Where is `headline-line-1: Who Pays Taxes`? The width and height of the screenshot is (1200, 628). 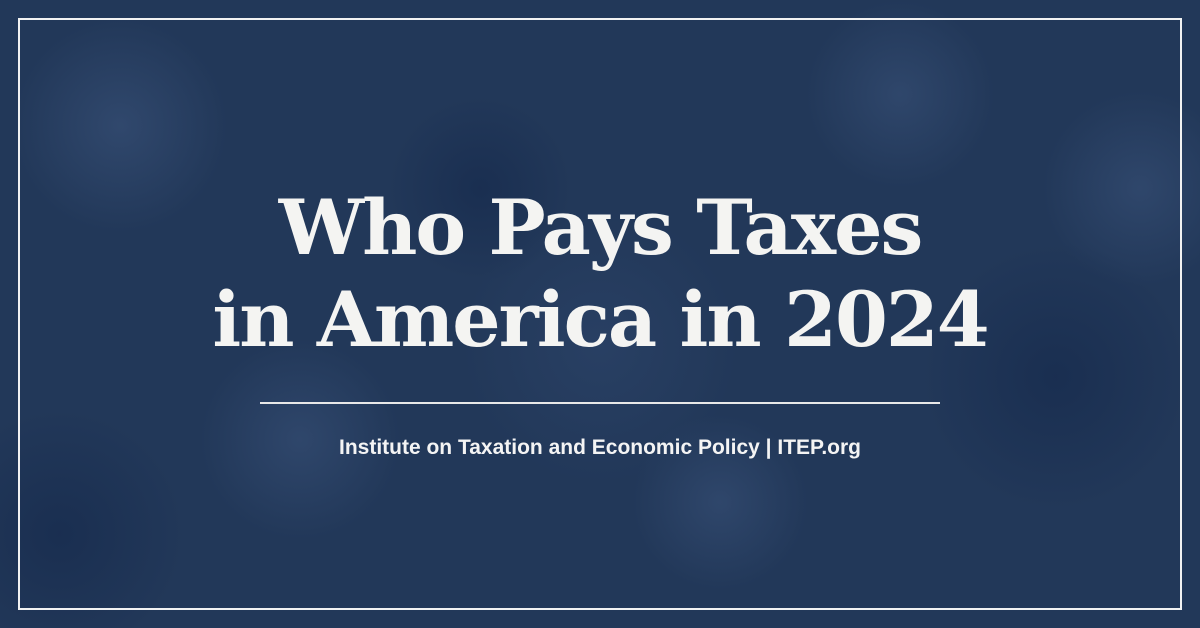 headline-line-1: Who Pays Taxes is located at coordinates (601, 227).